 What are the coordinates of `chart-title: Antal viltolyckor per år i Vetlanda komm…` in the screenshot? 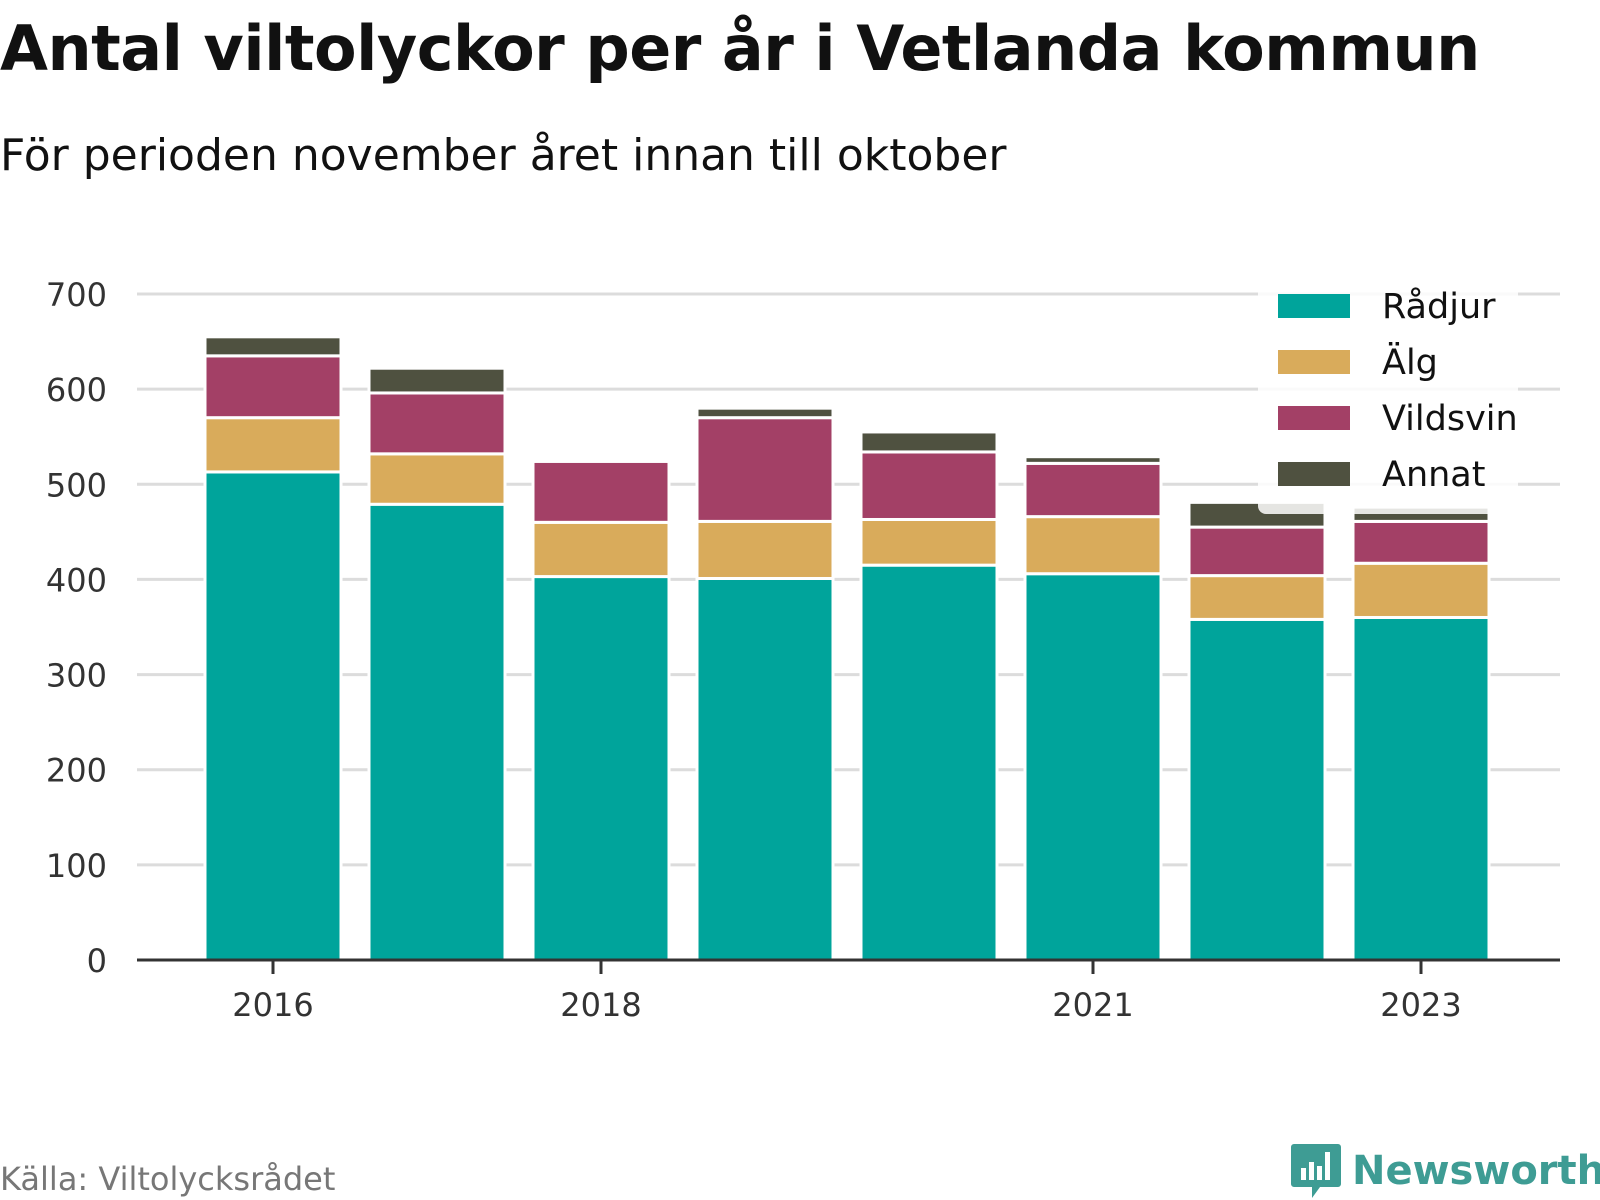 It's located at (740, 48).